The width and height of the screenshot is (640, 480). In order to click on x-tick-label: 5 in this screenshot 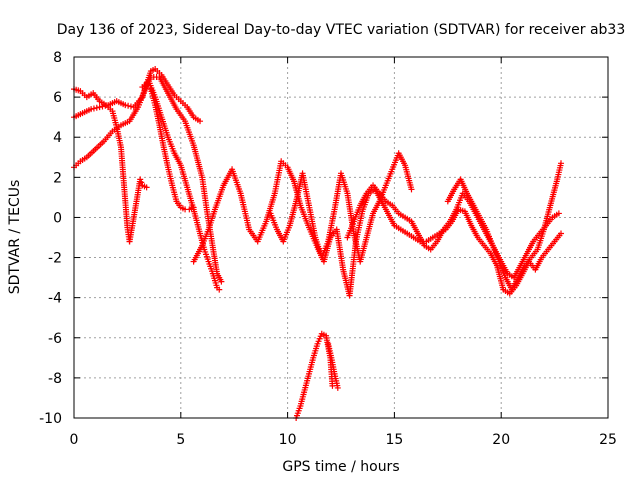, I will do `click(180, 440)`.